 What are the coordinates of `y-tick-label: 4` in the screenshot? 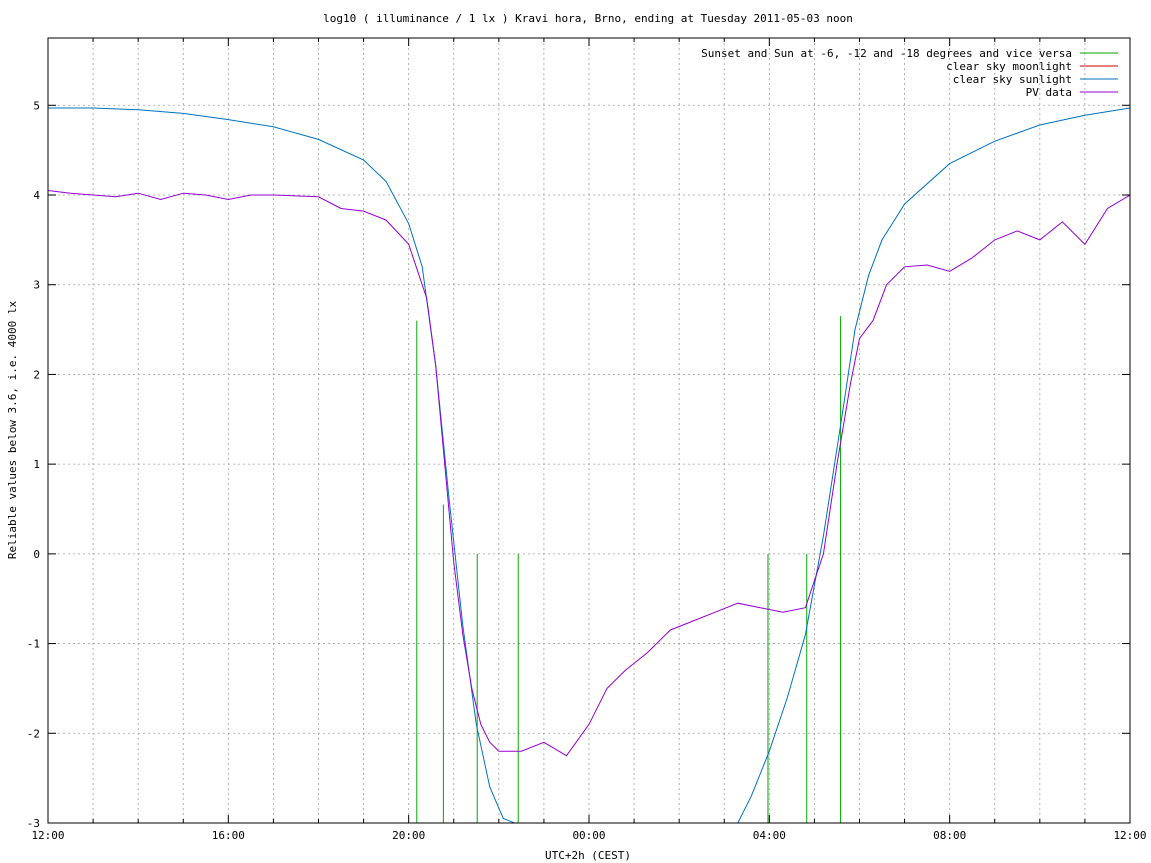 It's located at (36, 195).